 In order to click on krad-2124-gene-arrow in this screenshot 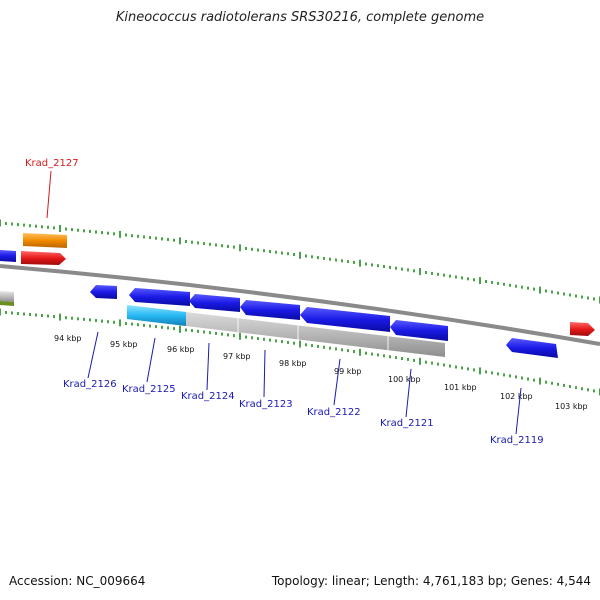, I will do `click(159, 297)`.